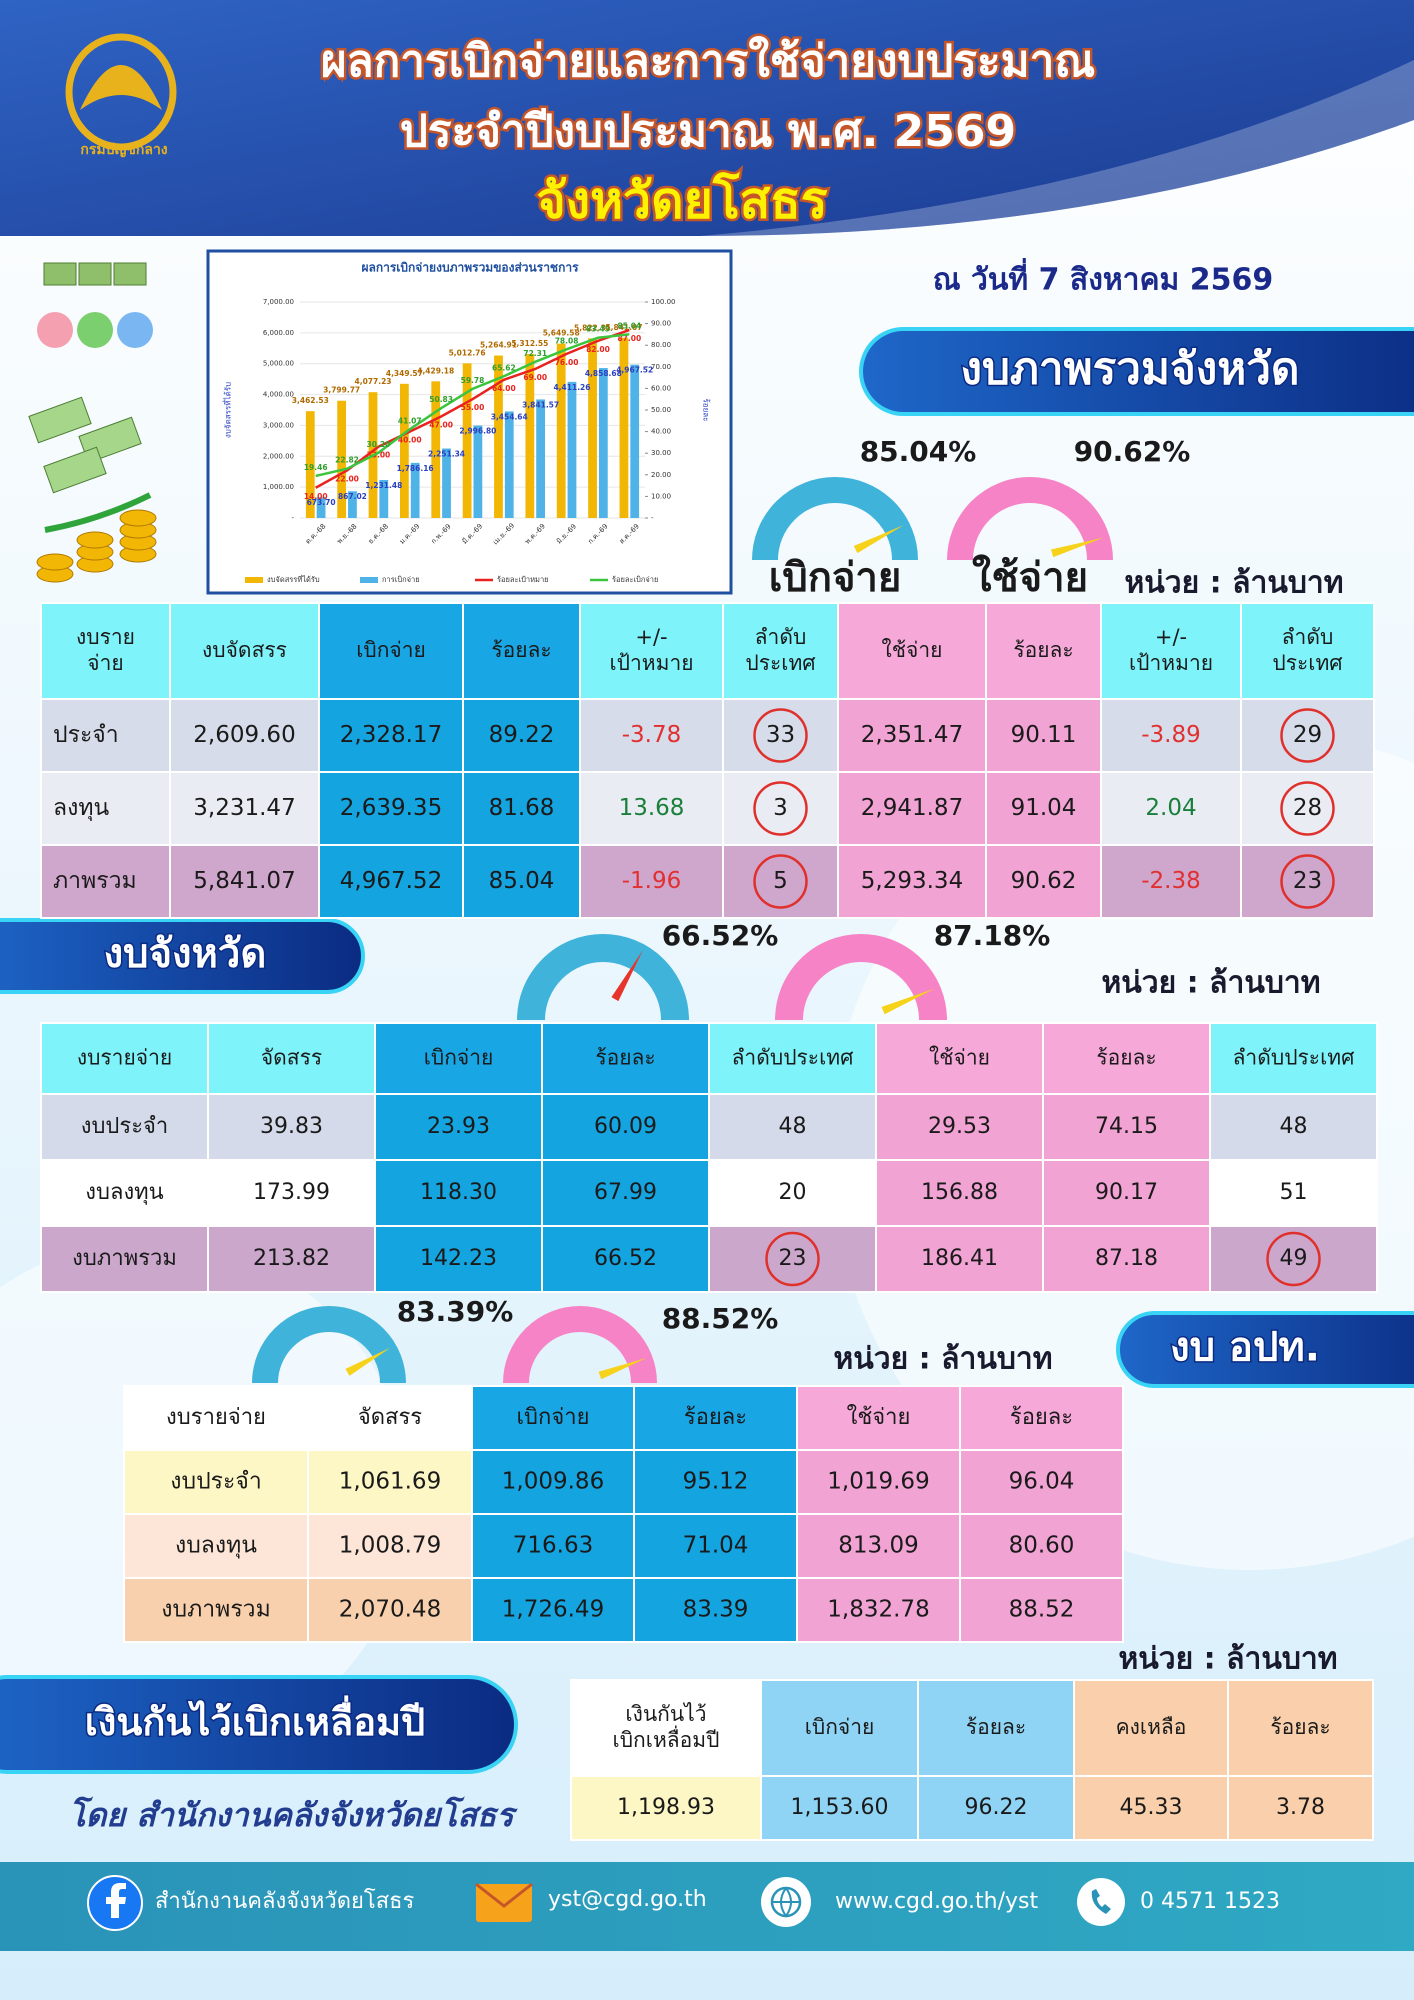 The width and height of the screenshot is (1414, 2000). I want to click on text-line: ลำดับ, so click(1308, 637).